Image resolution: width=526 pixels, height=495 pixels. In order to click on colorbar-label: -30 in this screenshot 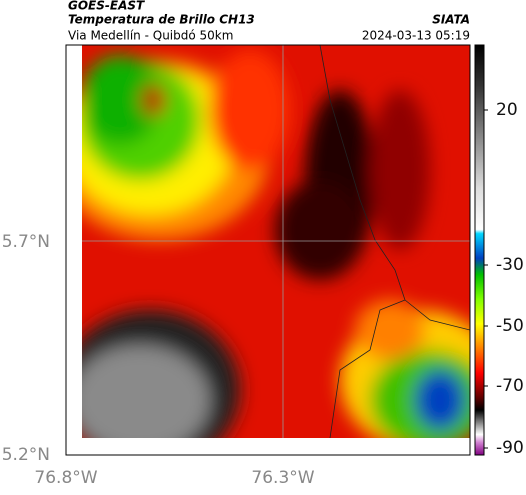, I will do `click(510, 265)`.